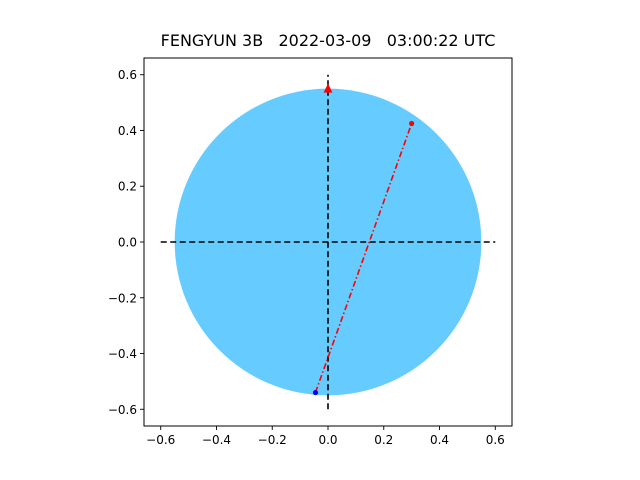 The width and height of the screenshot is (640, 480). I want to click on x-tick-label: −0.6, so click(160, 440).